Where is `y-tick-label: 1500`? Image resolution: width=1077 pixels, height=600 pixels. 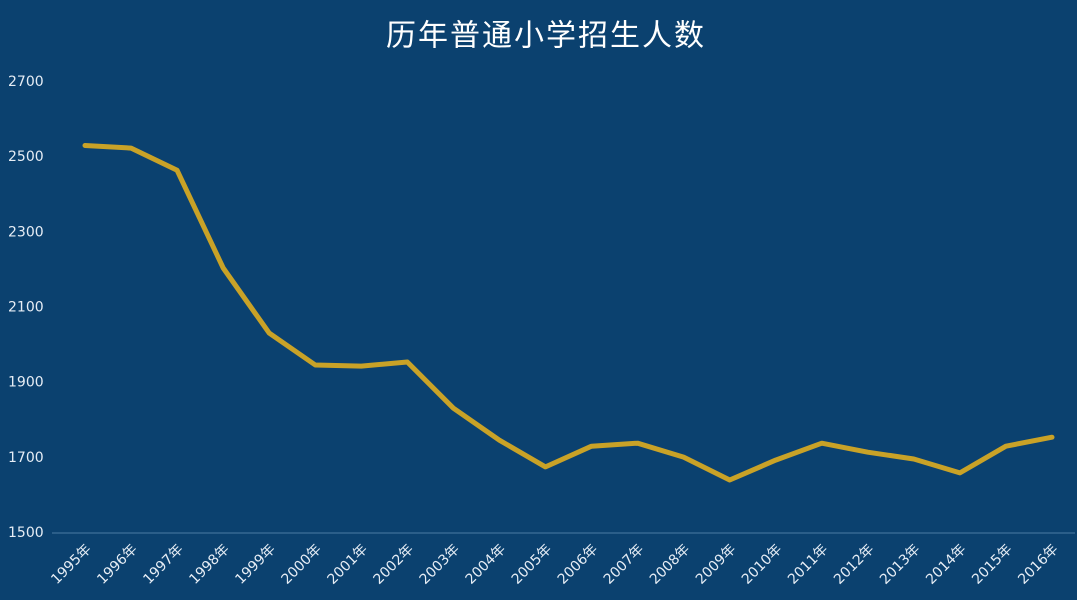 y-tick-label: 1500 is located at coordinates (26, 533).